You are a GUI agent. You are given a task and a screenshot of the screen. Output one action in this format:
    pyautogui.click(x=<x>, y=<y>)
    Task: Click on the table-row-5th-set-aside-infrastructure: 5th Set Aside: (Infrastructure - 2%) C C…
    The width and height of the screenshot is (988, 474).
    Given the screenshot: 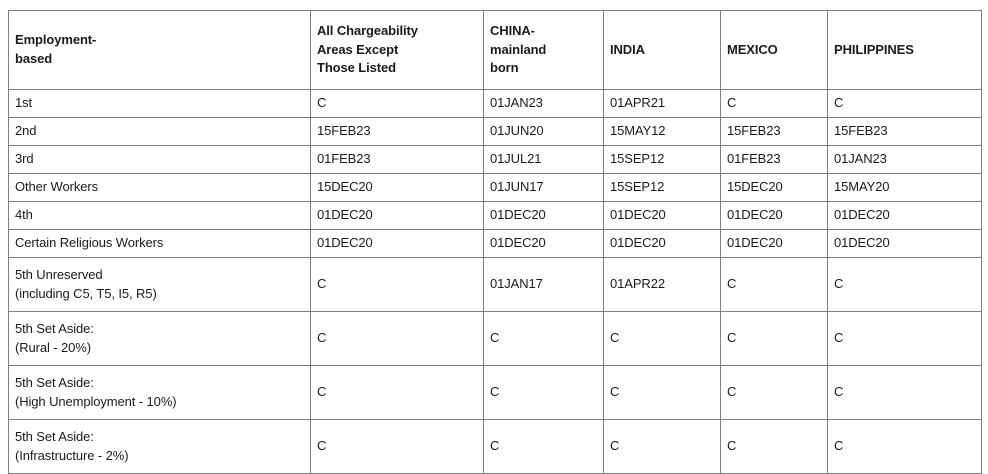 What is the action you would take?
    pyautogui.click(x=495, y=446)
    